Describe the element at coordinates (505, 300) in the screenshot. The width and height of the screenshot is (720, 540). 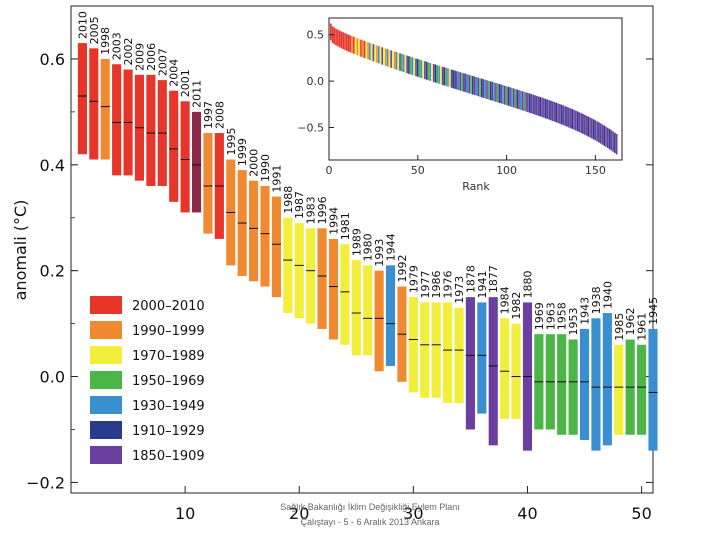
I see `year-label: 1984` at that location.